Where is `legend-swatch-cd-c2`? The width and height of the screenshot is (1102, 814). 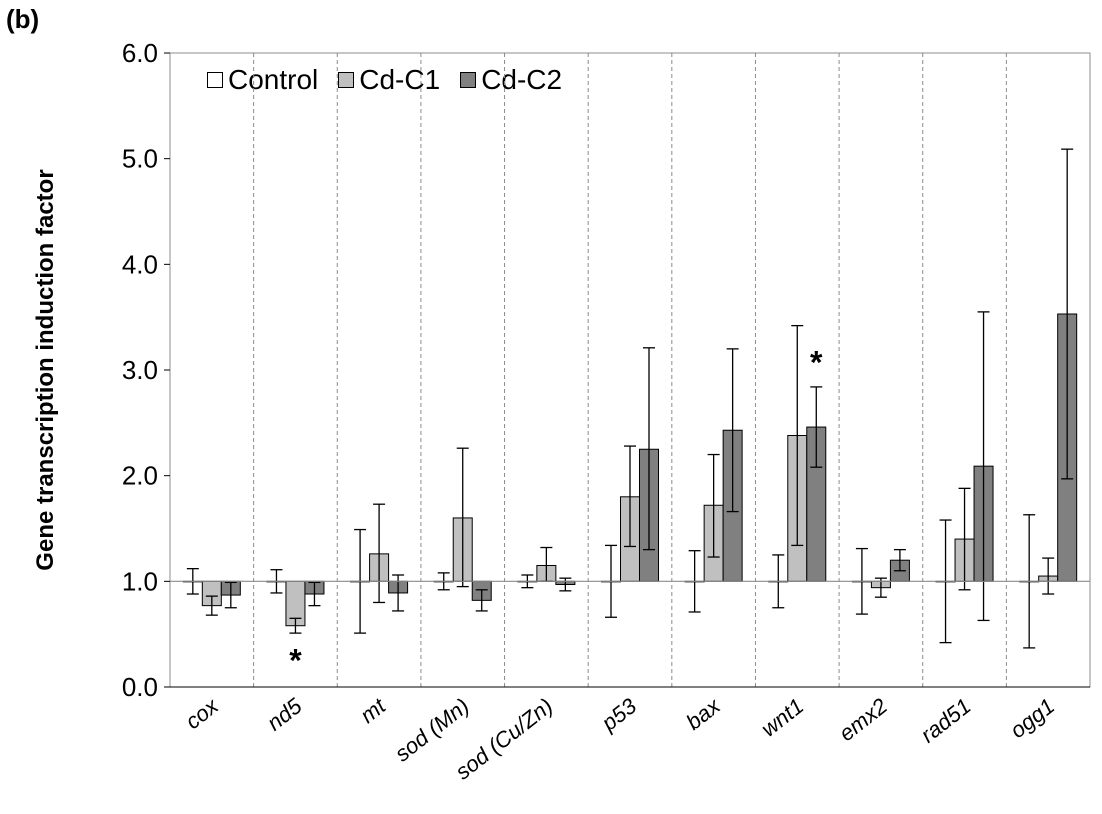
legend-swatch-cd-c2 is located at coordinates (468, 80).